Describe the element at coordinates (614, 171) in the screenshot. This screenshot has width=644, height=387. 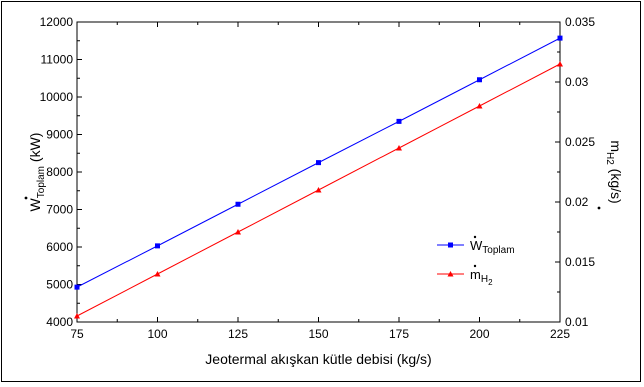
I see `y-right-axis-label: mH2 (kg/s)` at that location.